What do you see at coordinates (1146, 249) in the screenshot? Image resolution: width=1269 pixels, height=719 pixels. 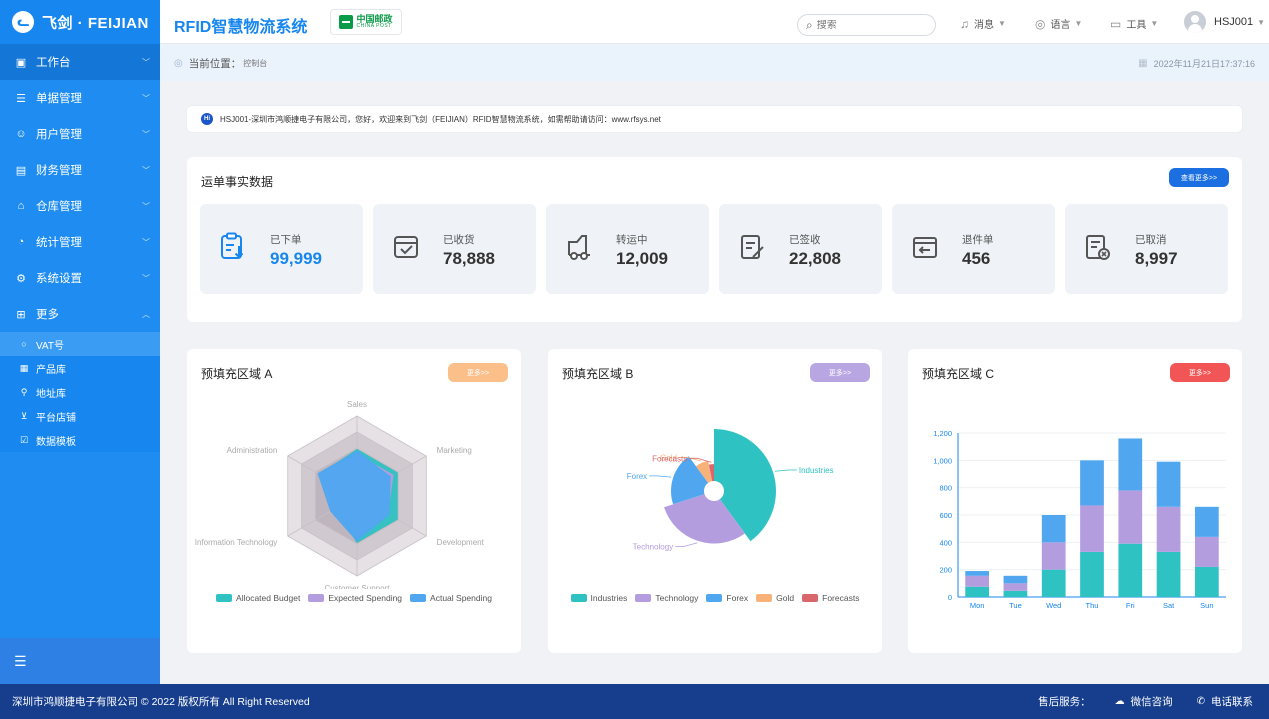 I see `stat-cancelled: 已取消 8,997` at bounding box center [1146, 249].